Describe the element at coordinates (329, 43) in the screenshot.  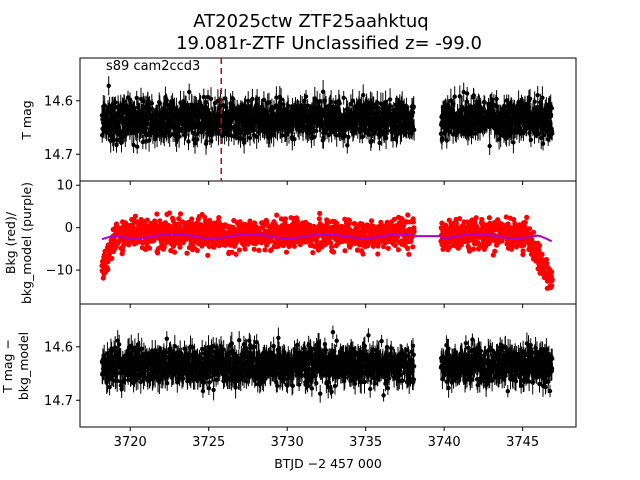
I see `chart-title-line2: 19.081r-ZTF Unclassified z= -99.0` at that location.